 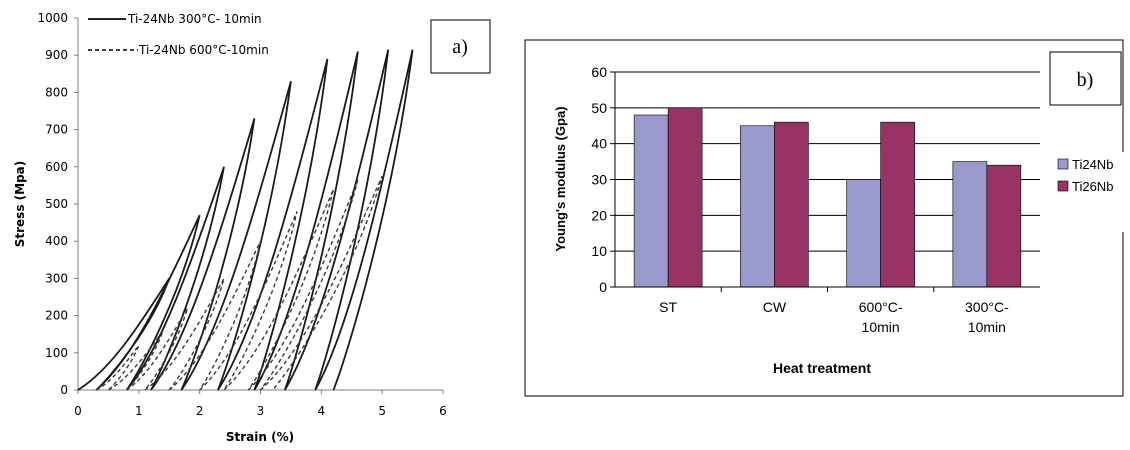 What do you see at coordinates (203, 50) in the screenshot?
I see `legend-dashed-label: Ti-24Nb 600°C-10min` at bounding box center [203, 50].